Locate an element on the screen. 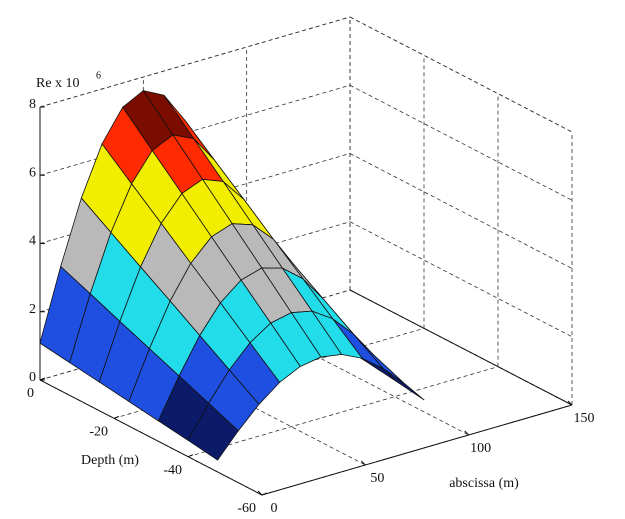 This screenshot has height=519, width=625. z-tick-label: 4 is located at coordinates (32, 241).